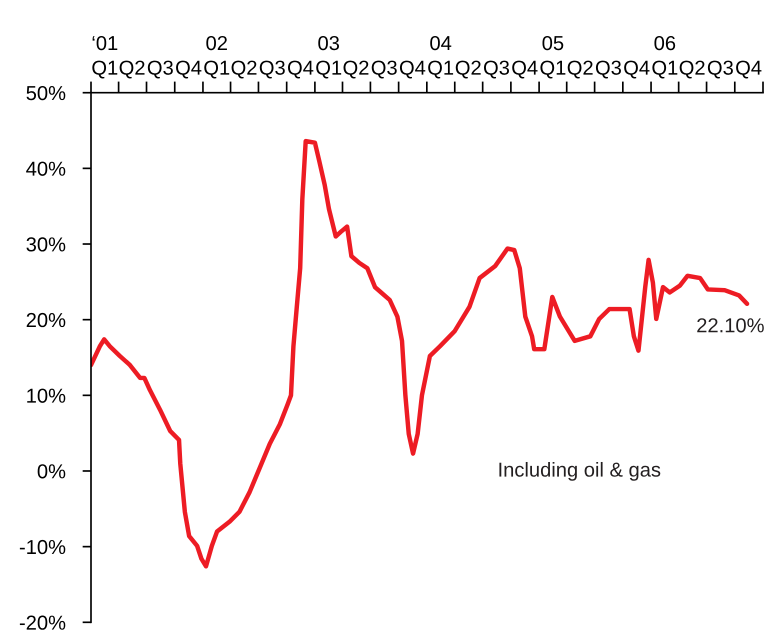  I want to click on x-tick-label: 06 Q1, so click(665, 57).